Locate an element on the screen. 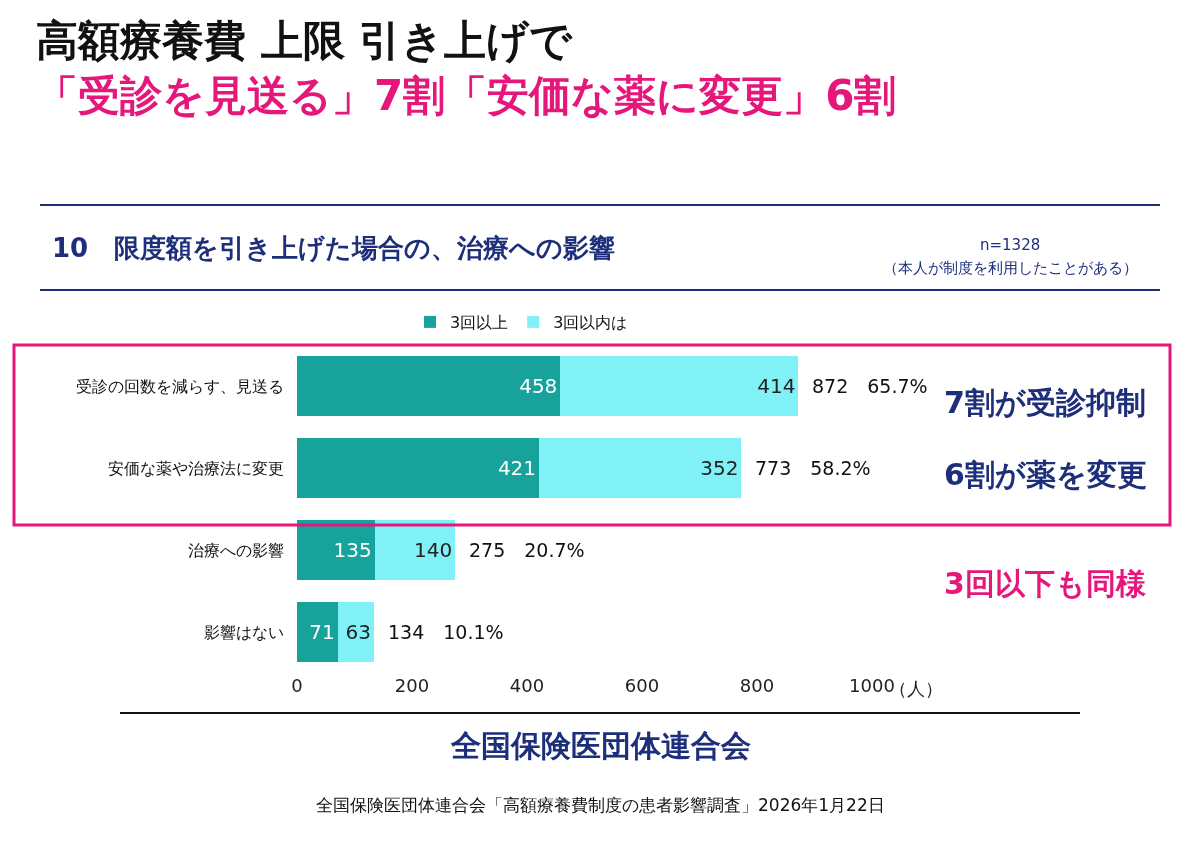  data-label: 458 is located at coordinates (538, 386).